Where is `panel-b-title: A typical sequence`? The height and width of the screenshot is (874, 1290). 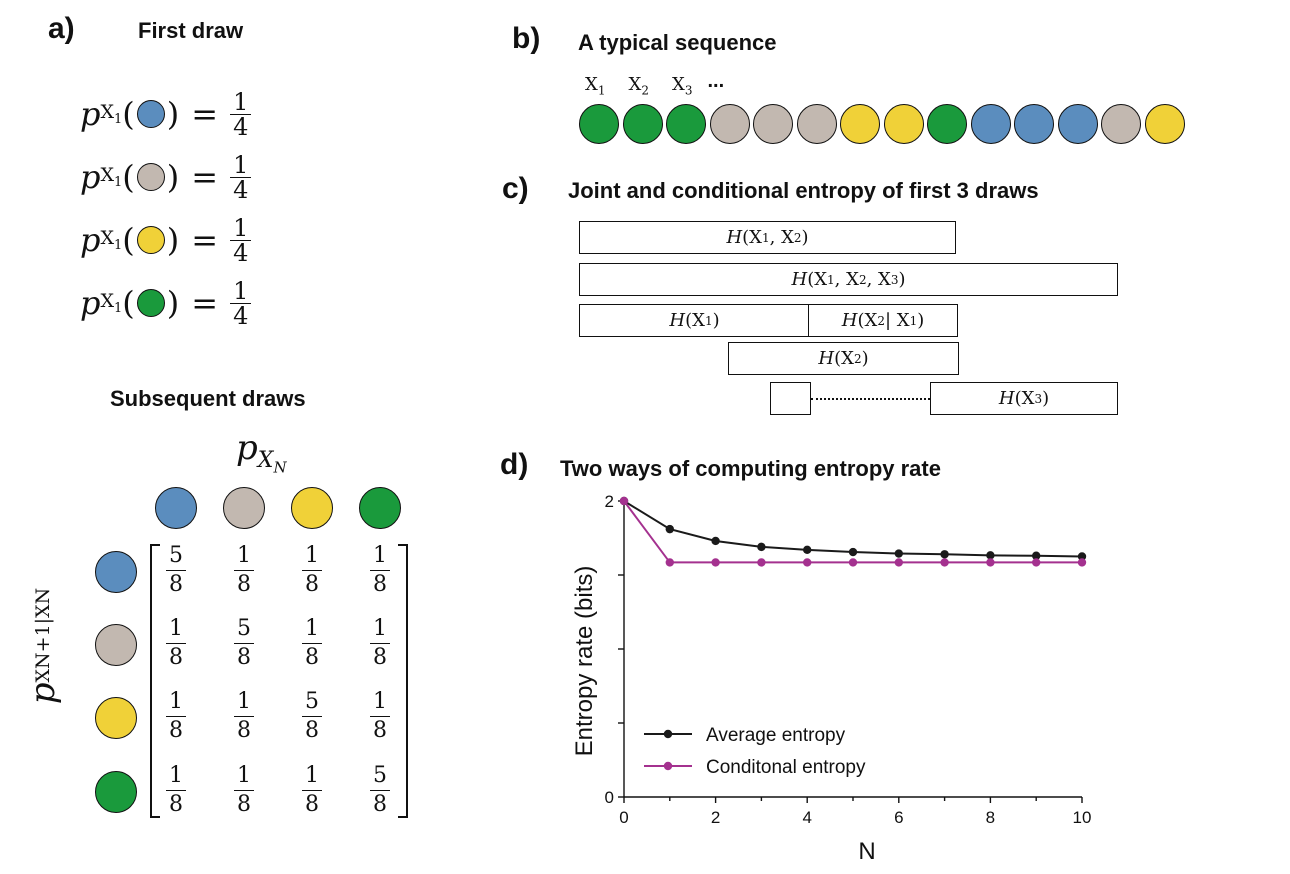 panel-b-title: A typical sequence is located at coordinates (677, 42).